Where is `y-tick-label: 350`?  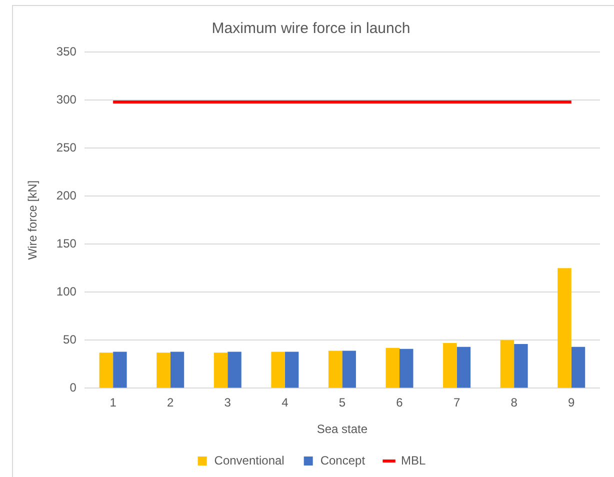 y-tick-label: 350 is located at coordinates (66, 51).